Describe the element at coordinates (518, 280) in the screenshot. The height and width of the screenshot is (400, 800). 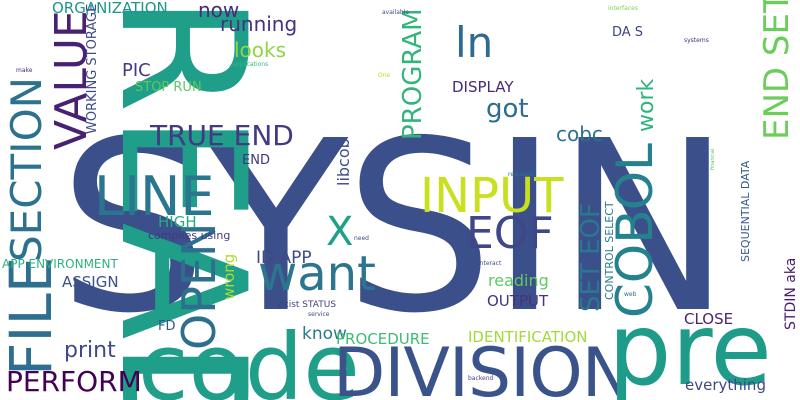
I see `word-reading: reading` at that location.